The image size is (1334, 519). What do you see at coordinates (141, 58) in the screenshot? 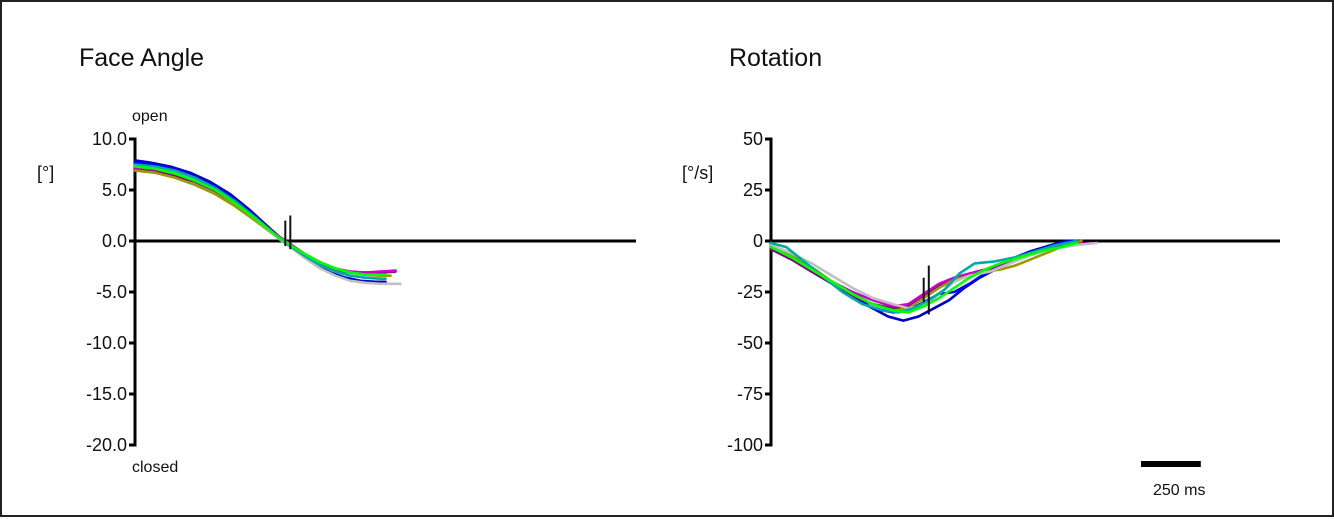
I see `face-angle-title: Face Angle` at bounding box center [141, 58].